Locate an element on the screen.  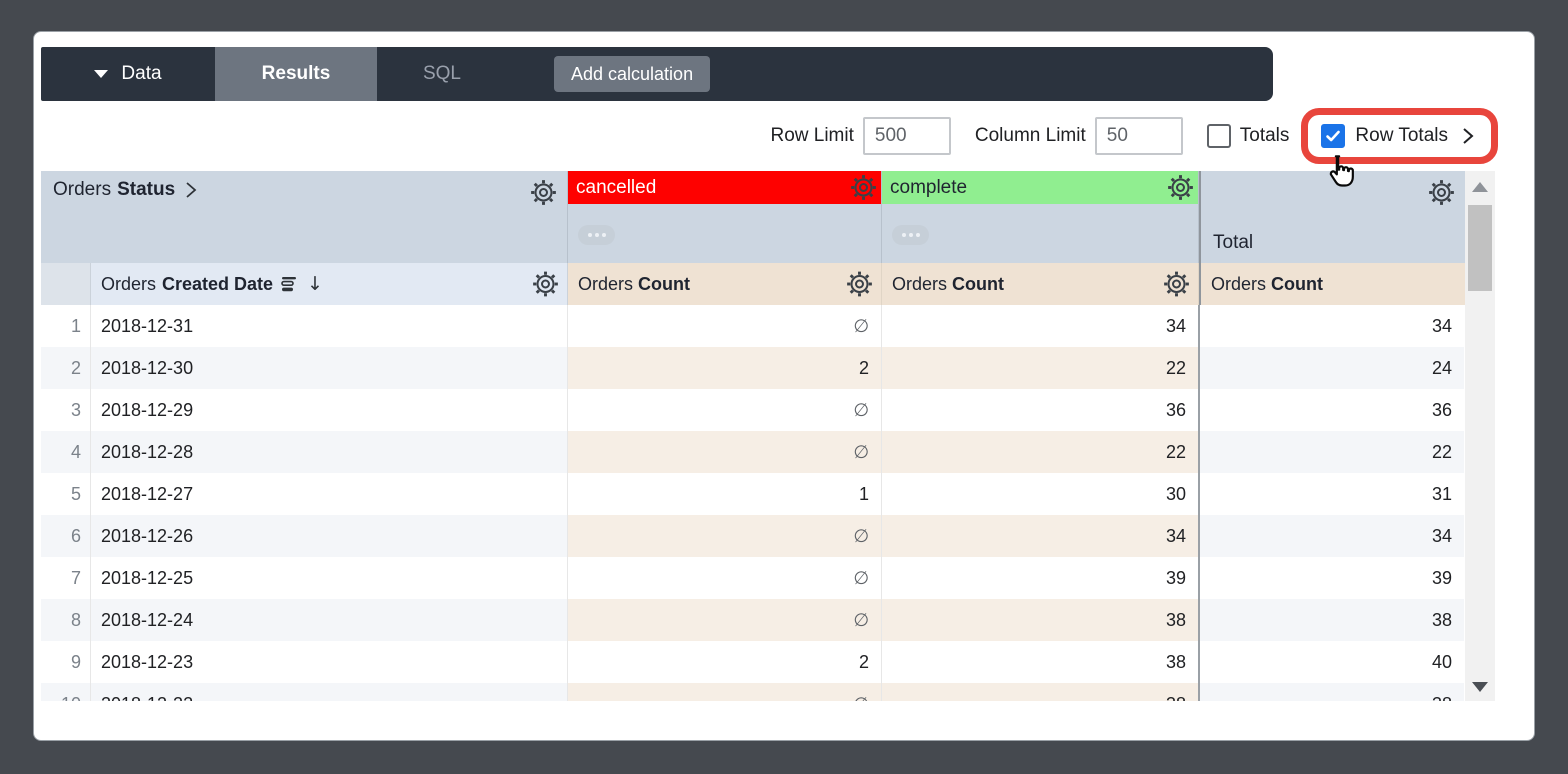
row-total-cell-value: 31 is located at coordinates (1441, 493).